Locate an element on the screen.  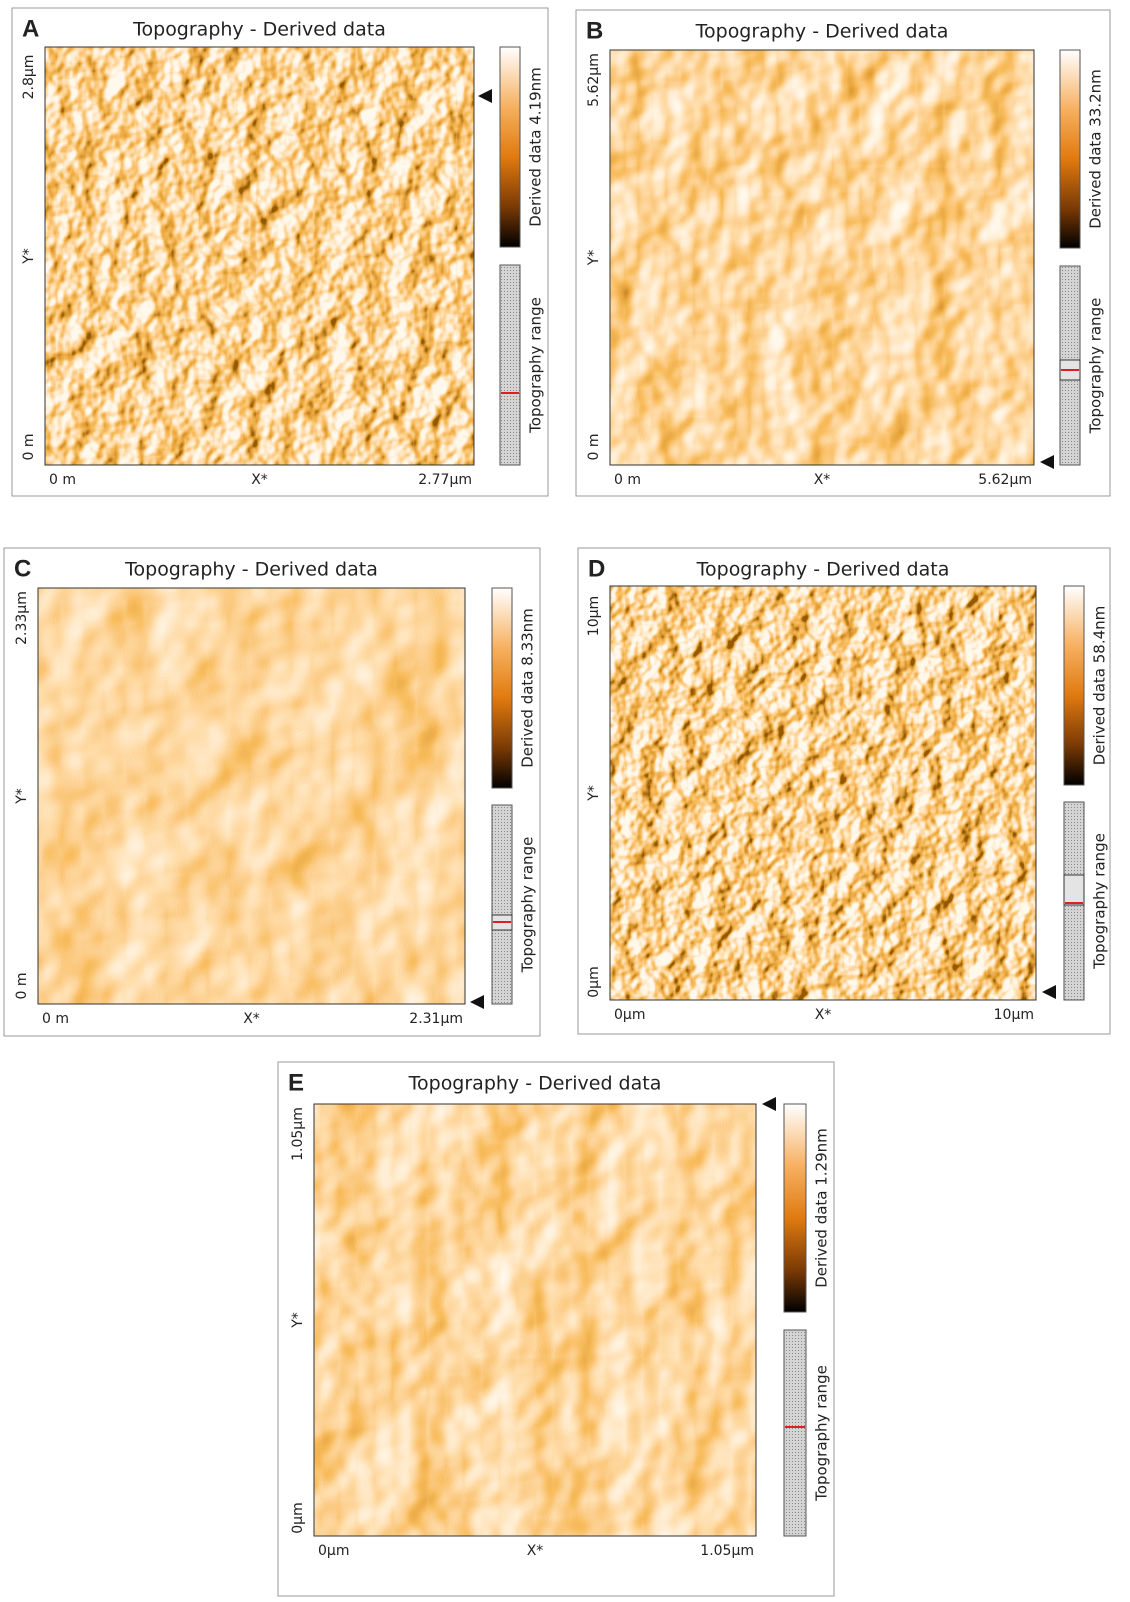
y-axis-label: 2.8µm is located at coordinates (29, 77).